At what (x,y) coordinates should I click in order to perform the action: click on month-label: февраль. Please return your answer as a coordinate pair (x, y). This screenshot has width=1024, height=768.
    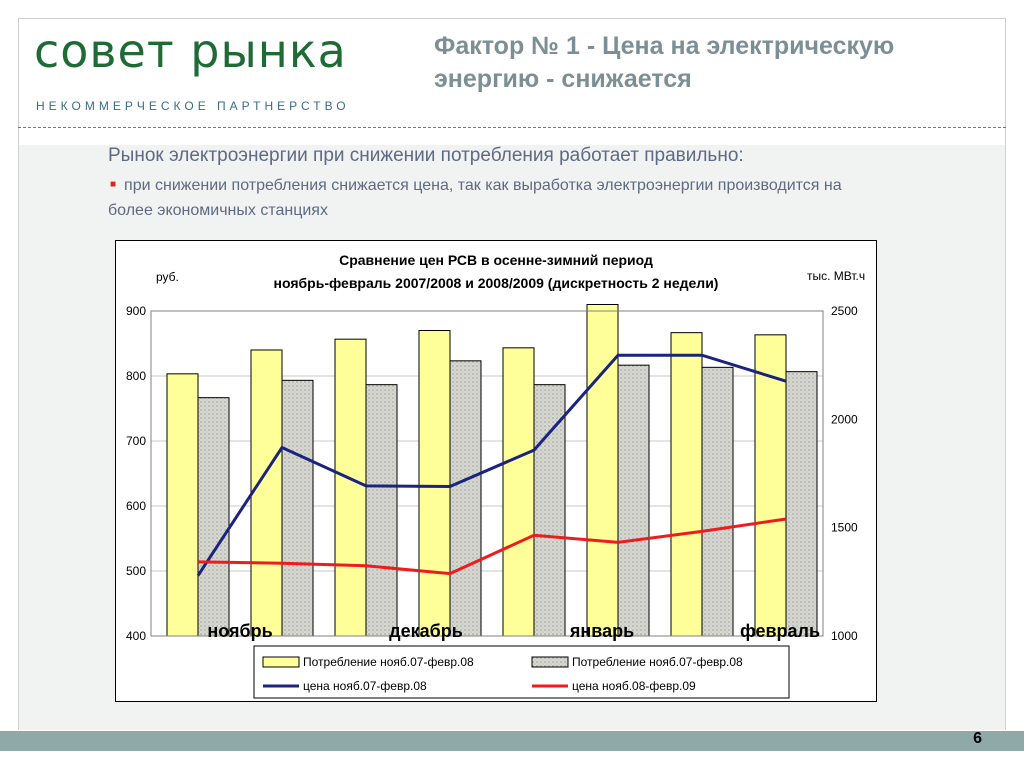
    Looking at the image, I should click on (780, 631).